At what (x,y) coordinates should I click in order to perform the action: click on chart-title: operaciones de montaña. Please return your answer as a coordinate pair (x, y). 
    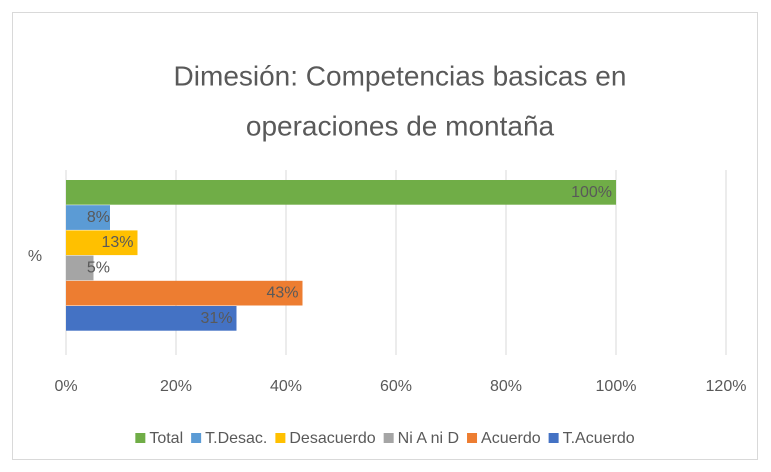
    Looking at the image, I should click on (400, 125).